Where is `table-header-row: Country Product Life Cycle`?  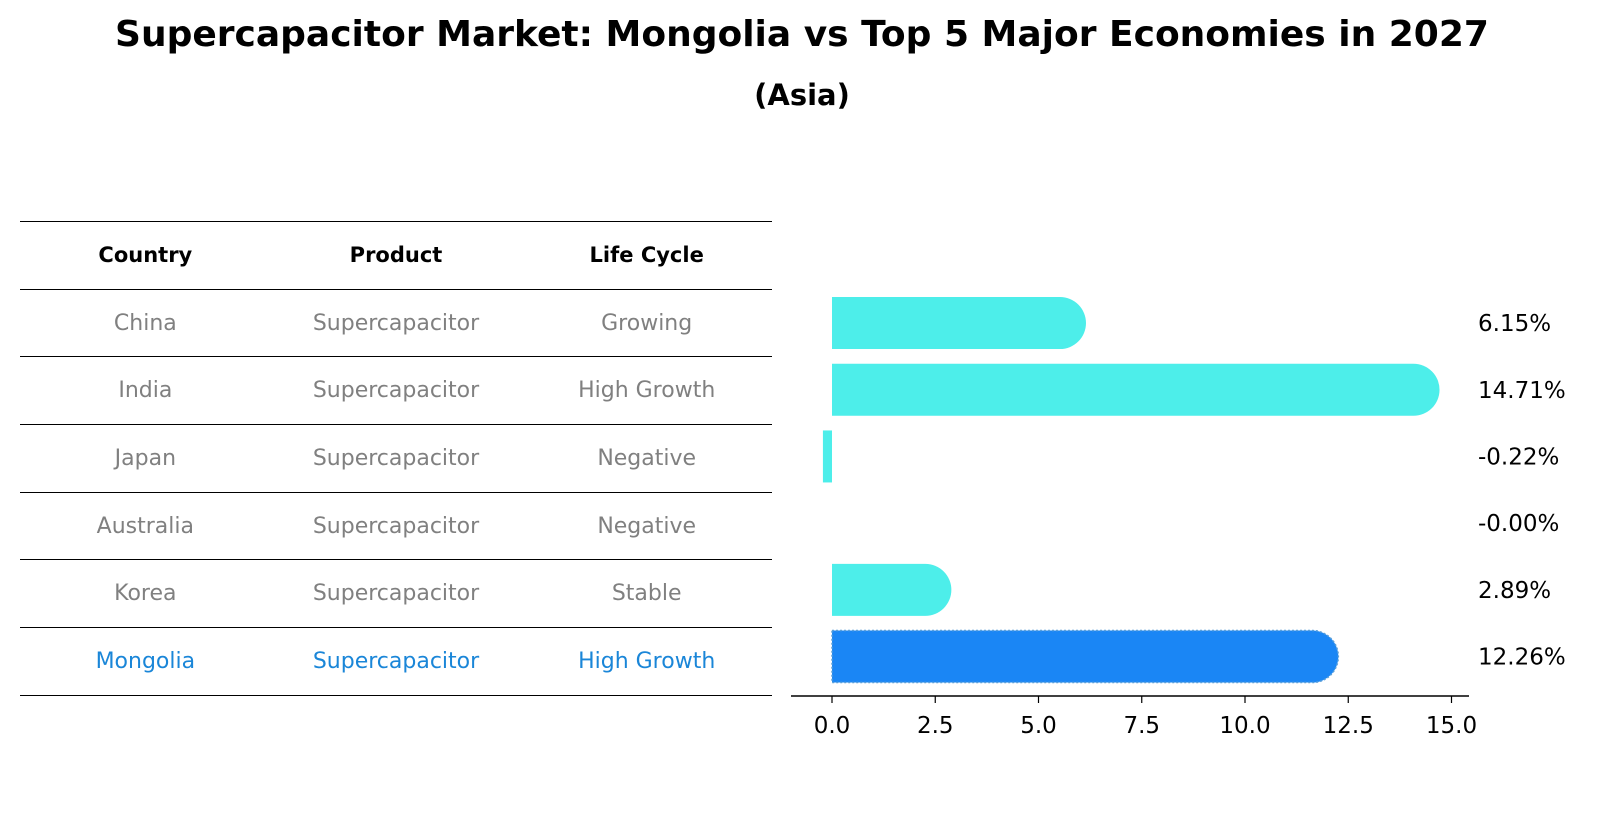 table-header-row: Country Product Life Cycle is located at coordinates (396, 255).